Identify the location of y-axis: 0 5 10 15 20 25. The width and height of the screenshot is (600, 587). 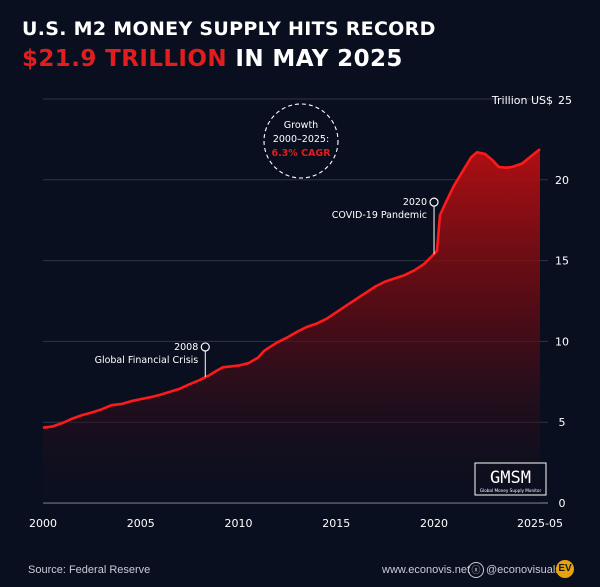
(563, 302).